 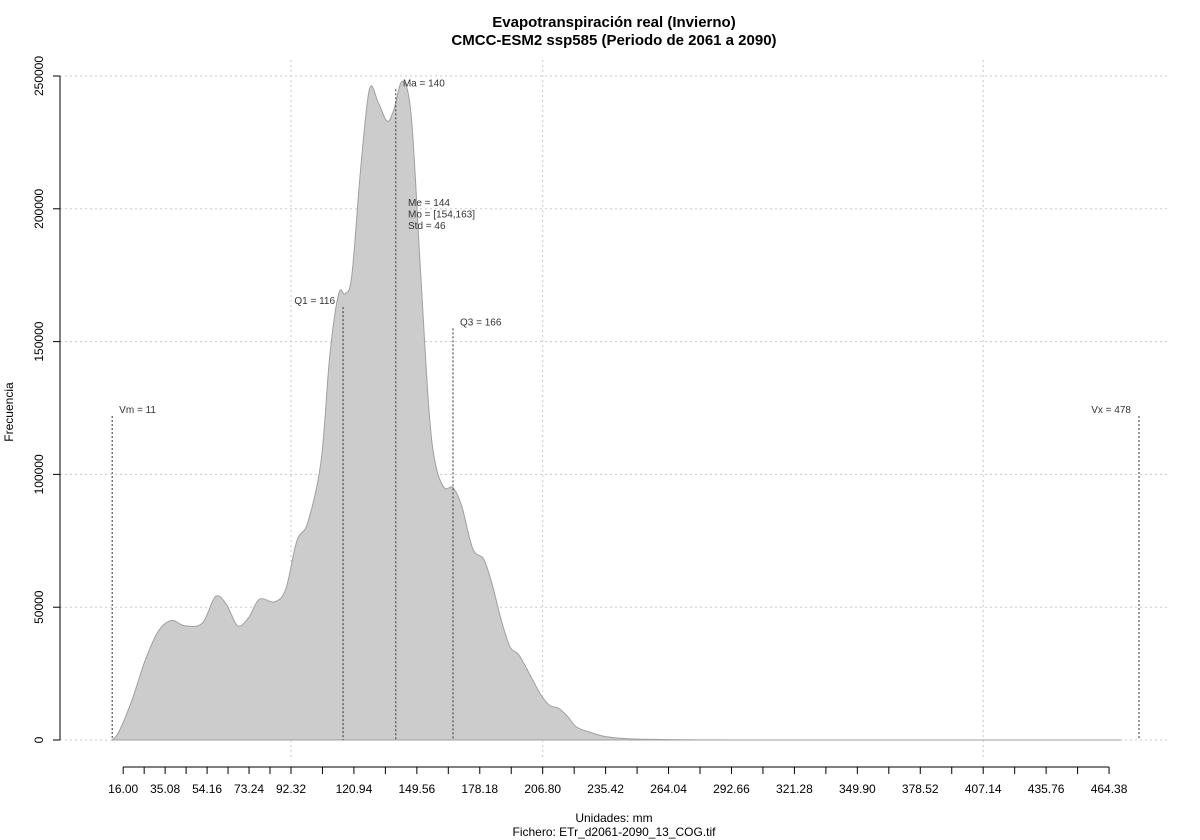 I want to click on footer-filename: Fichero: ETr_d2061-2090_13_COG.tif, so click(x=615, y=832).